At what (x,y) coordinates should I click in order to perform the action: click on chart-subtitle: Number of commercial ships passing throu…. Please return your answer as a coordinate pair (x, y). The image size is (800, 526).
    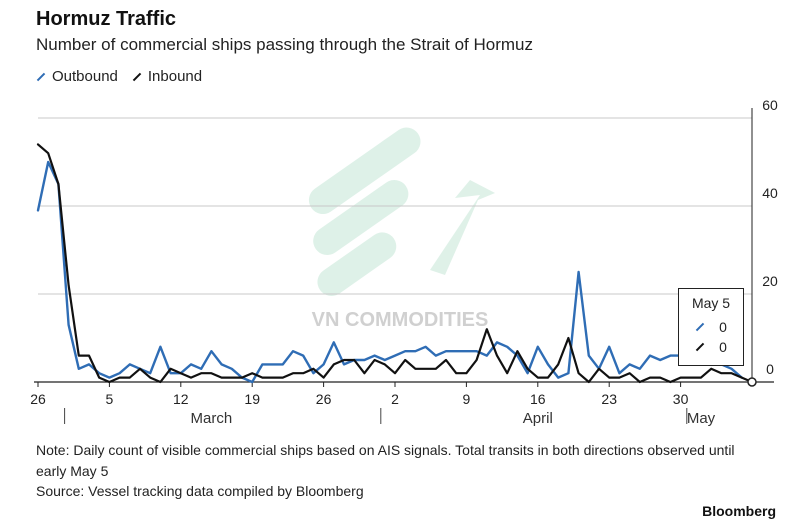
    Looking at the image, I should click on (284, 44).